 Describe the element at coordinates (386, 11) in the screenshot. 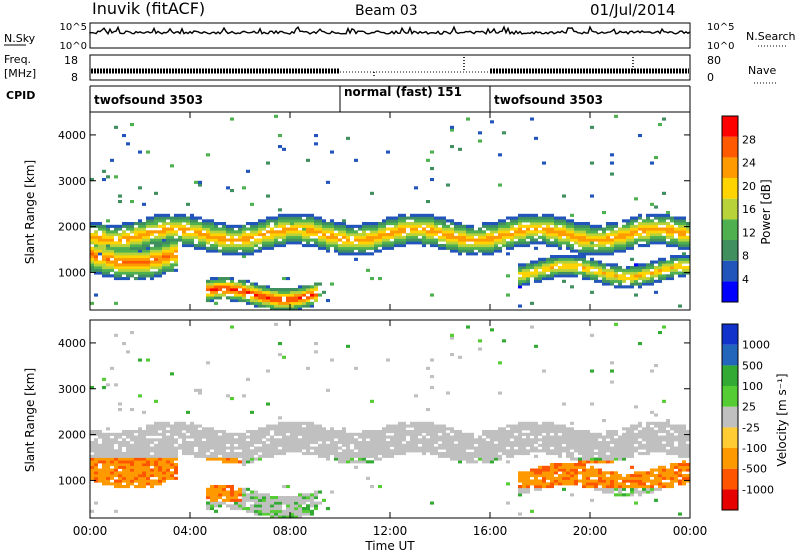

I see `beam-title: Beam 03` at that location.